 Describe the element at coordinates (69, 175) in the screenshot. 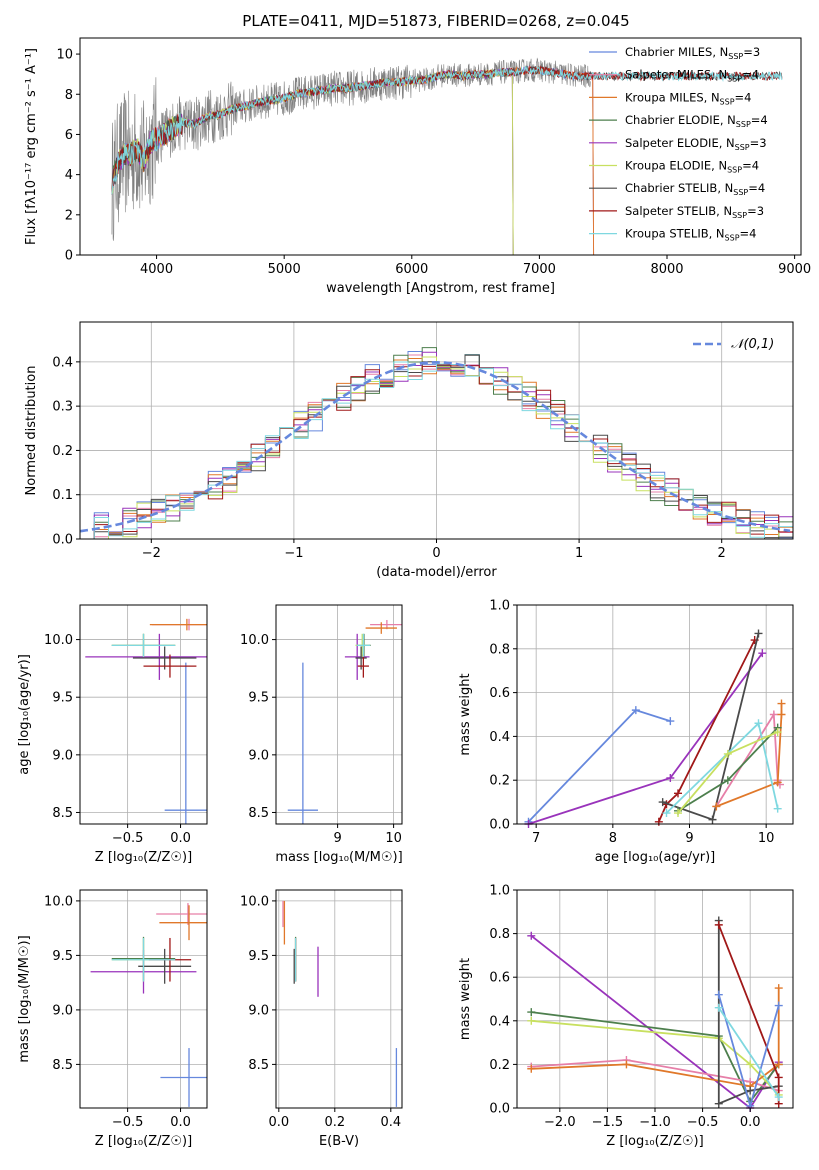

I see `y-tick-label: 4` at that location.